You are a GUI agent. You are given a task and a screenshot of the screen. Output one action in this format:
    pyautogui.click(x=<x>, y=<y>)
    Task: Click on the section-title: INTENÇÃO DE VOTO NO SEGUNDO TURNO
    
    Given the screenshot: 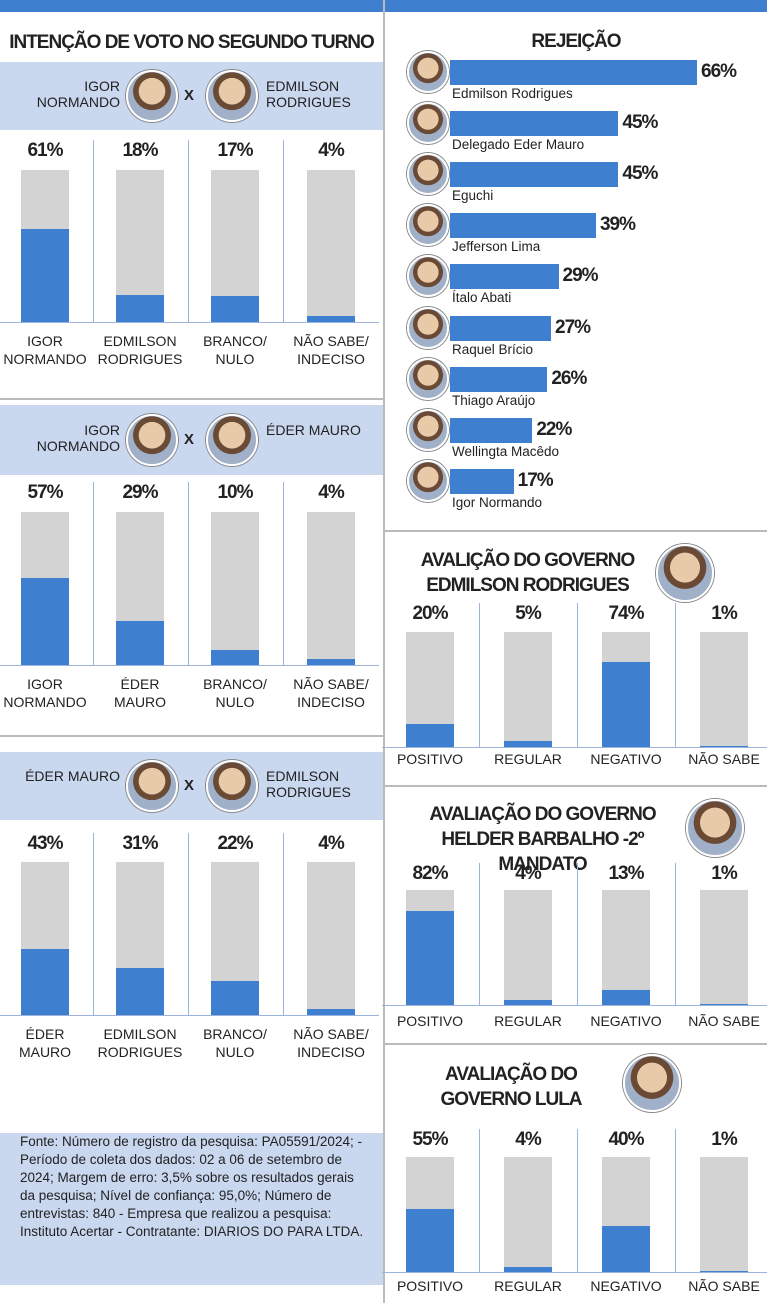 What is the action you would take?
    pyautogui.click(x=192, y=42)
    